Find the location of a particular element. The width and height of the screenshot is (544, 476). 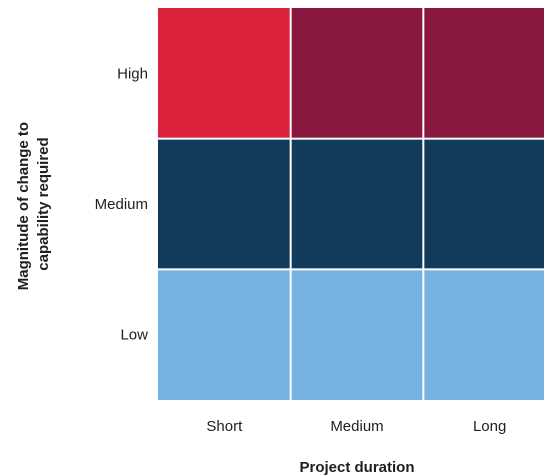

x-tick-labels: Short Medium Long is located at coordinates (356, 426).